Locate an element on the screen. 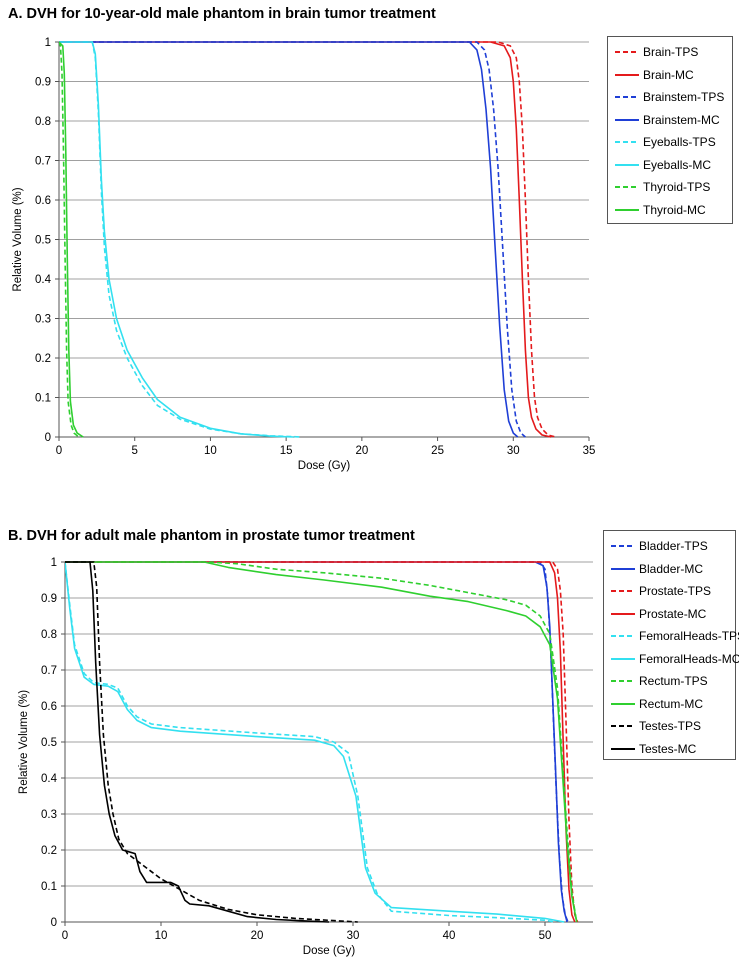 This screenshot has width=739, height=969. legend-item: Bladder-MC is located at coordinates (670, 569).